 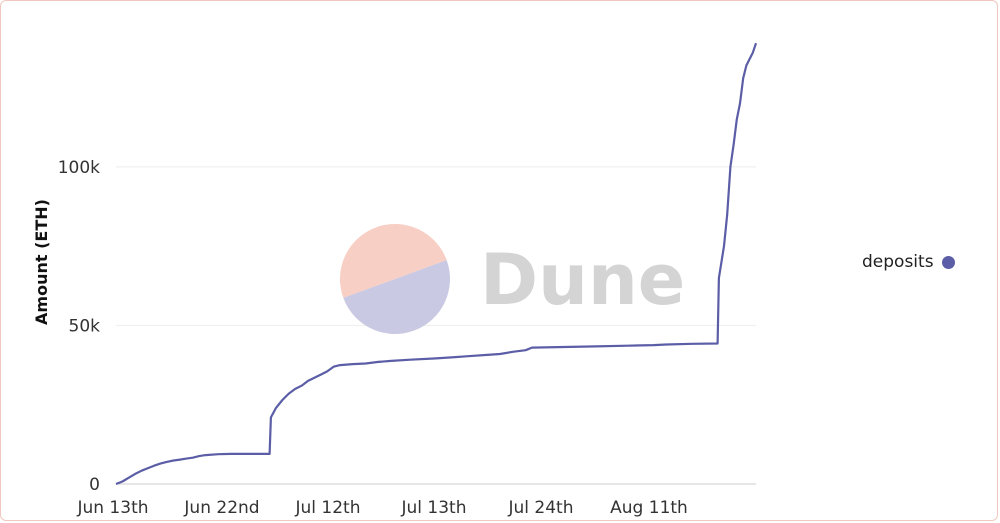 What do you see at coordinates (649, 508) in the screenshot?
I see `x-tick-label: Aug 11th` at bounding box center [649, 508].